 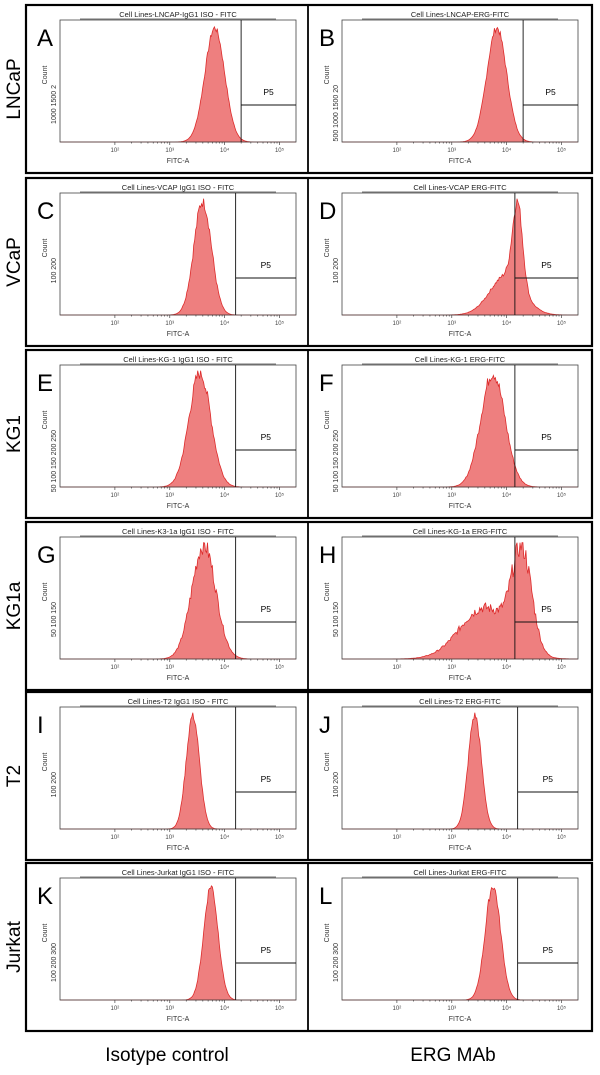 I want to click on panel-letter: D, so click(x=327, y=211).